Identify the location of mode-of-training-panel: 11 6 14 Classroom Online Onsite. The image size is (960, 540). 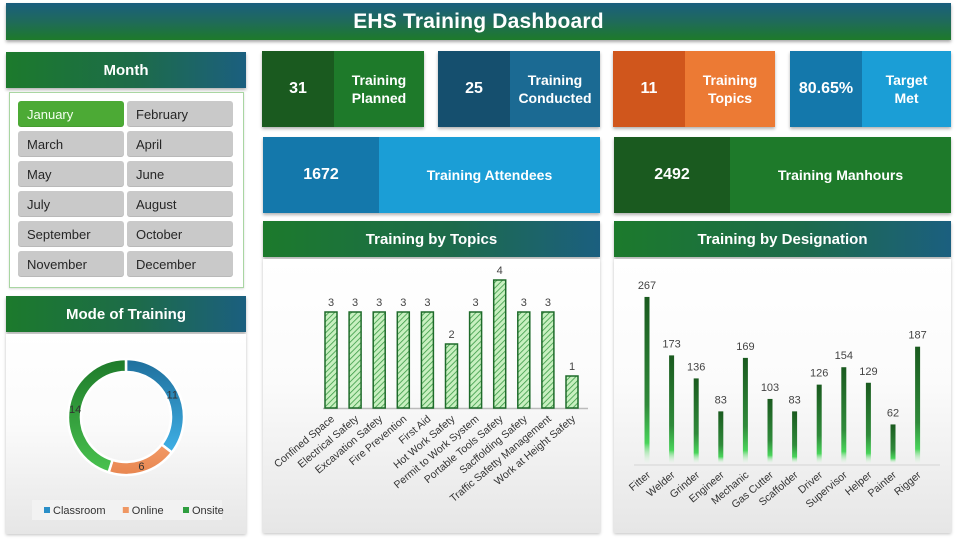
(126, 434).